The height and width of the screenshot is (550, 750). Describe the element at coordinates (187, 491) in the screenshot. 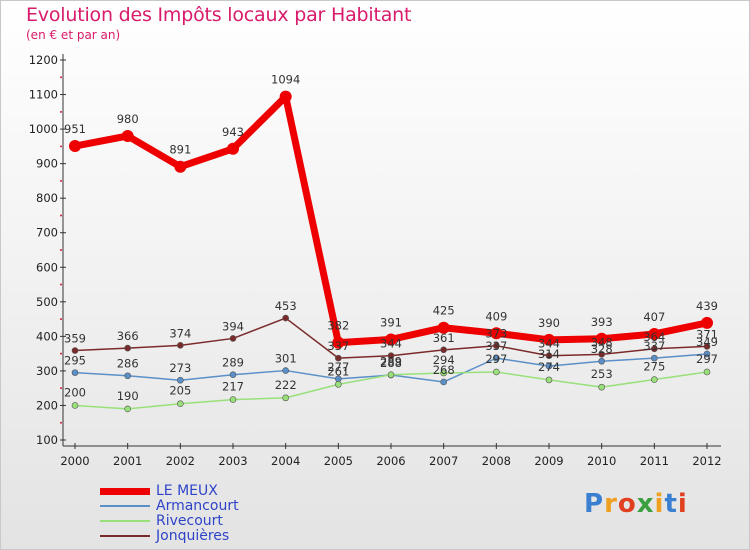

I see `legend-label: LE MEUX` at that location.